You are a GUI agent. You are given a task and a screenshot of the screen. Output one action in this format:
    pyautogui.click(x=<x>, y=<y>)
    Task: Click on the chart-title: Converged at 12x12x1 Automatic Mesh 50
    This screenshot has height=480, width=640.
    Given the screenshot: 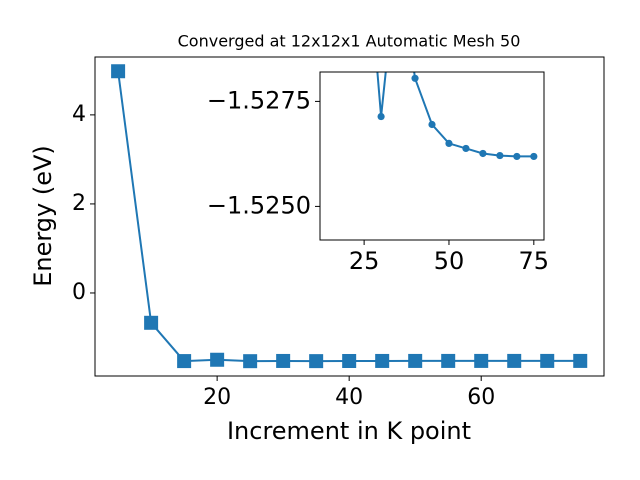 What is the action you would take?
    pyautogui.click(x=349, y=41)
    